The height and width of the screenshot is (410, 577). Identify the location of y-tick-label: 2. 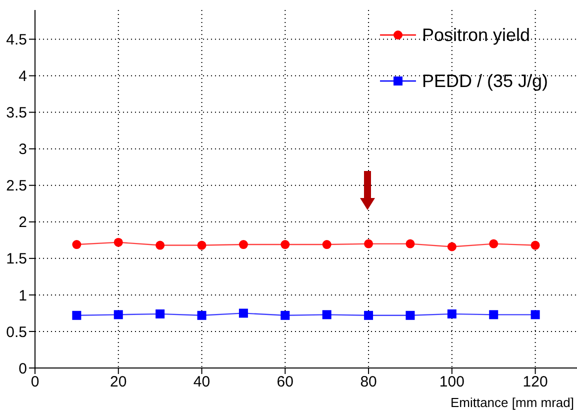
(22, 223).